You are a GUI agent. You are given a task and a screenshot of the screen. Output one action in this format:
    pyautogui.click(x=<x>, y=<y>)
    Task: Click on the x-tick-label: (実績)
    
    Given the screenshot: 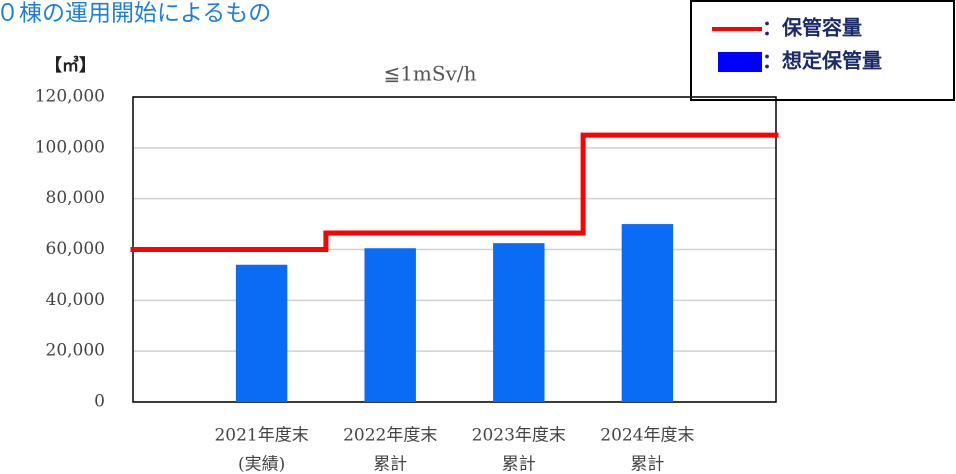 What is the action you would take?
    pyautogui.click(x=261, y=464)
    